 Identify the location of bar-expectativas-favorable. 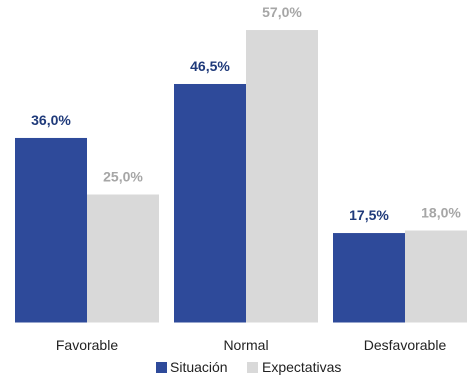
(123, 258).